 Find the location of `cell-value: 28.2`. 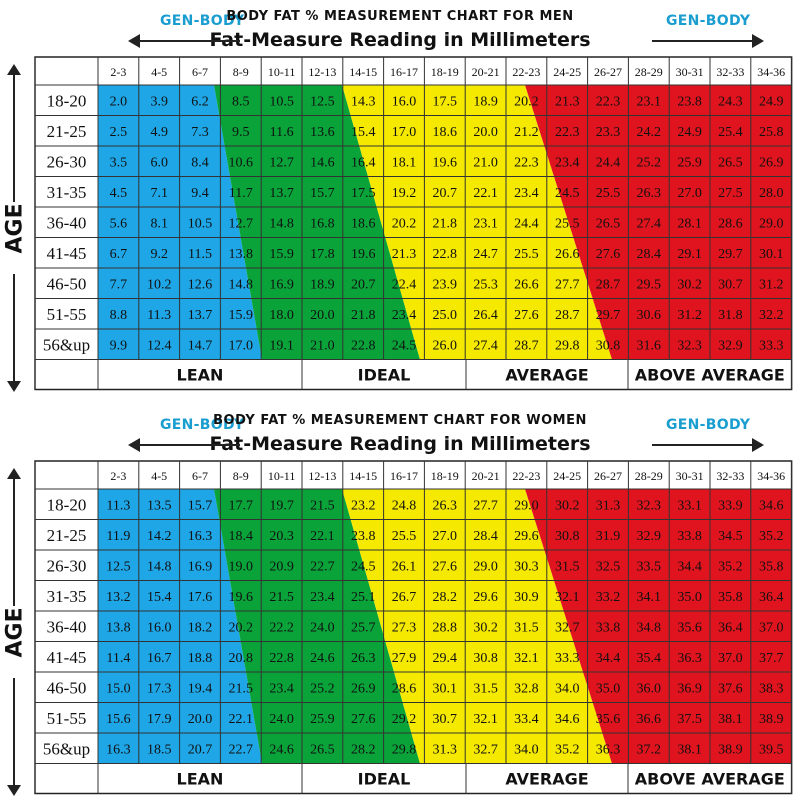

cell-value: 28.2 is located at coordinates (445, 597).